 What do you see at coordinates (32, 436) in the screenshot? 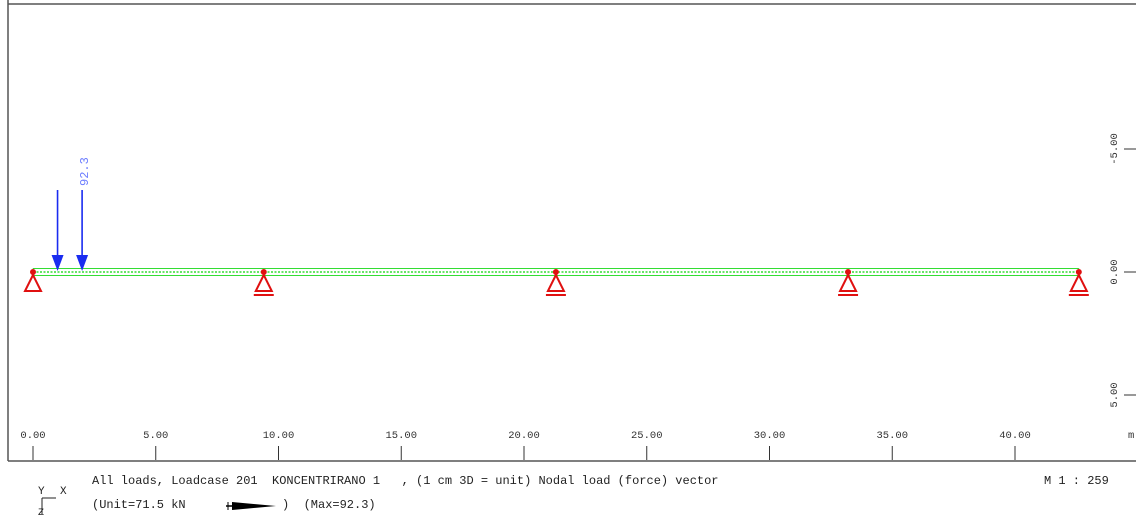
I see `x-tick-label: 0.00` at bounding box center [32, 436].